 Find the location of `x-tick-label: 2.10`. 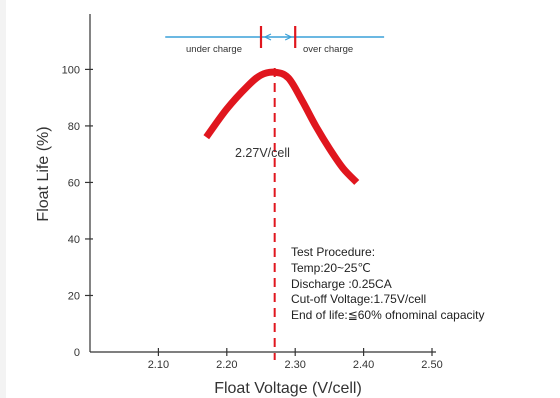

x-tick-label: 2.10 is located at coordinates (158, 365).